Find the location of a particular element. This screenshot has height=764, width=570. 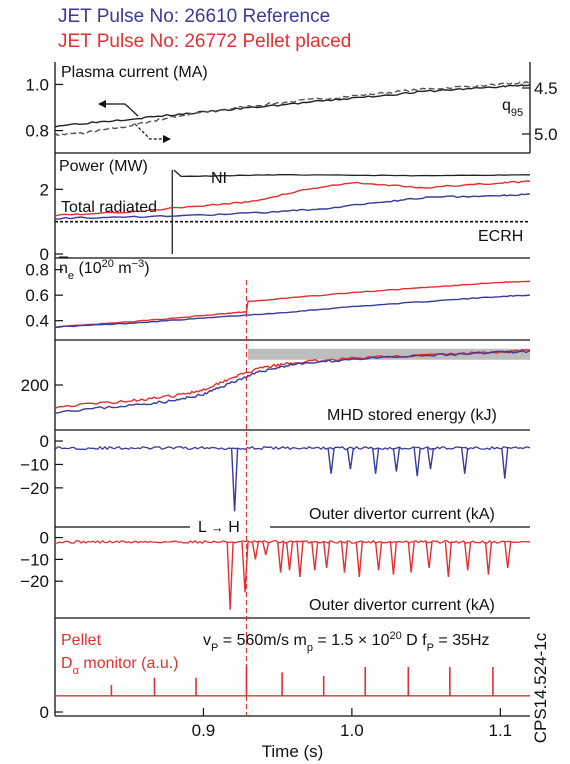

ni-annotation: NI is located at coordinates (219, 178).